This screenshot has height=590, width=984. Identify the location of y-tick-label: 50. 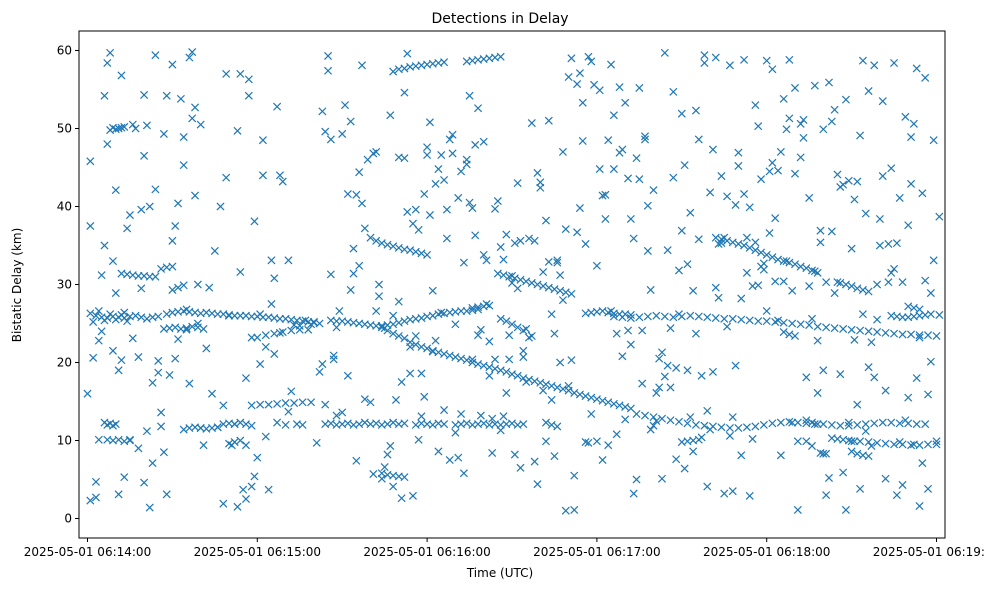
(64, 129).